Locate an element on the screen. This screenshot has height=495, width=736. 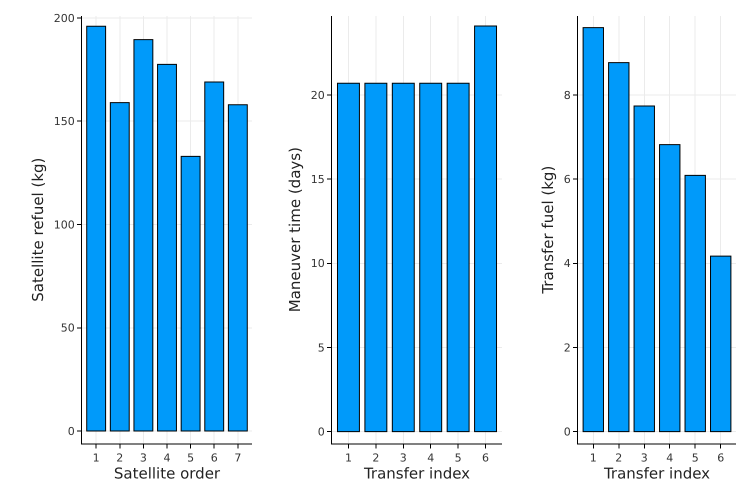
y-tick-label: 200 is located at coordinates (64, 18).